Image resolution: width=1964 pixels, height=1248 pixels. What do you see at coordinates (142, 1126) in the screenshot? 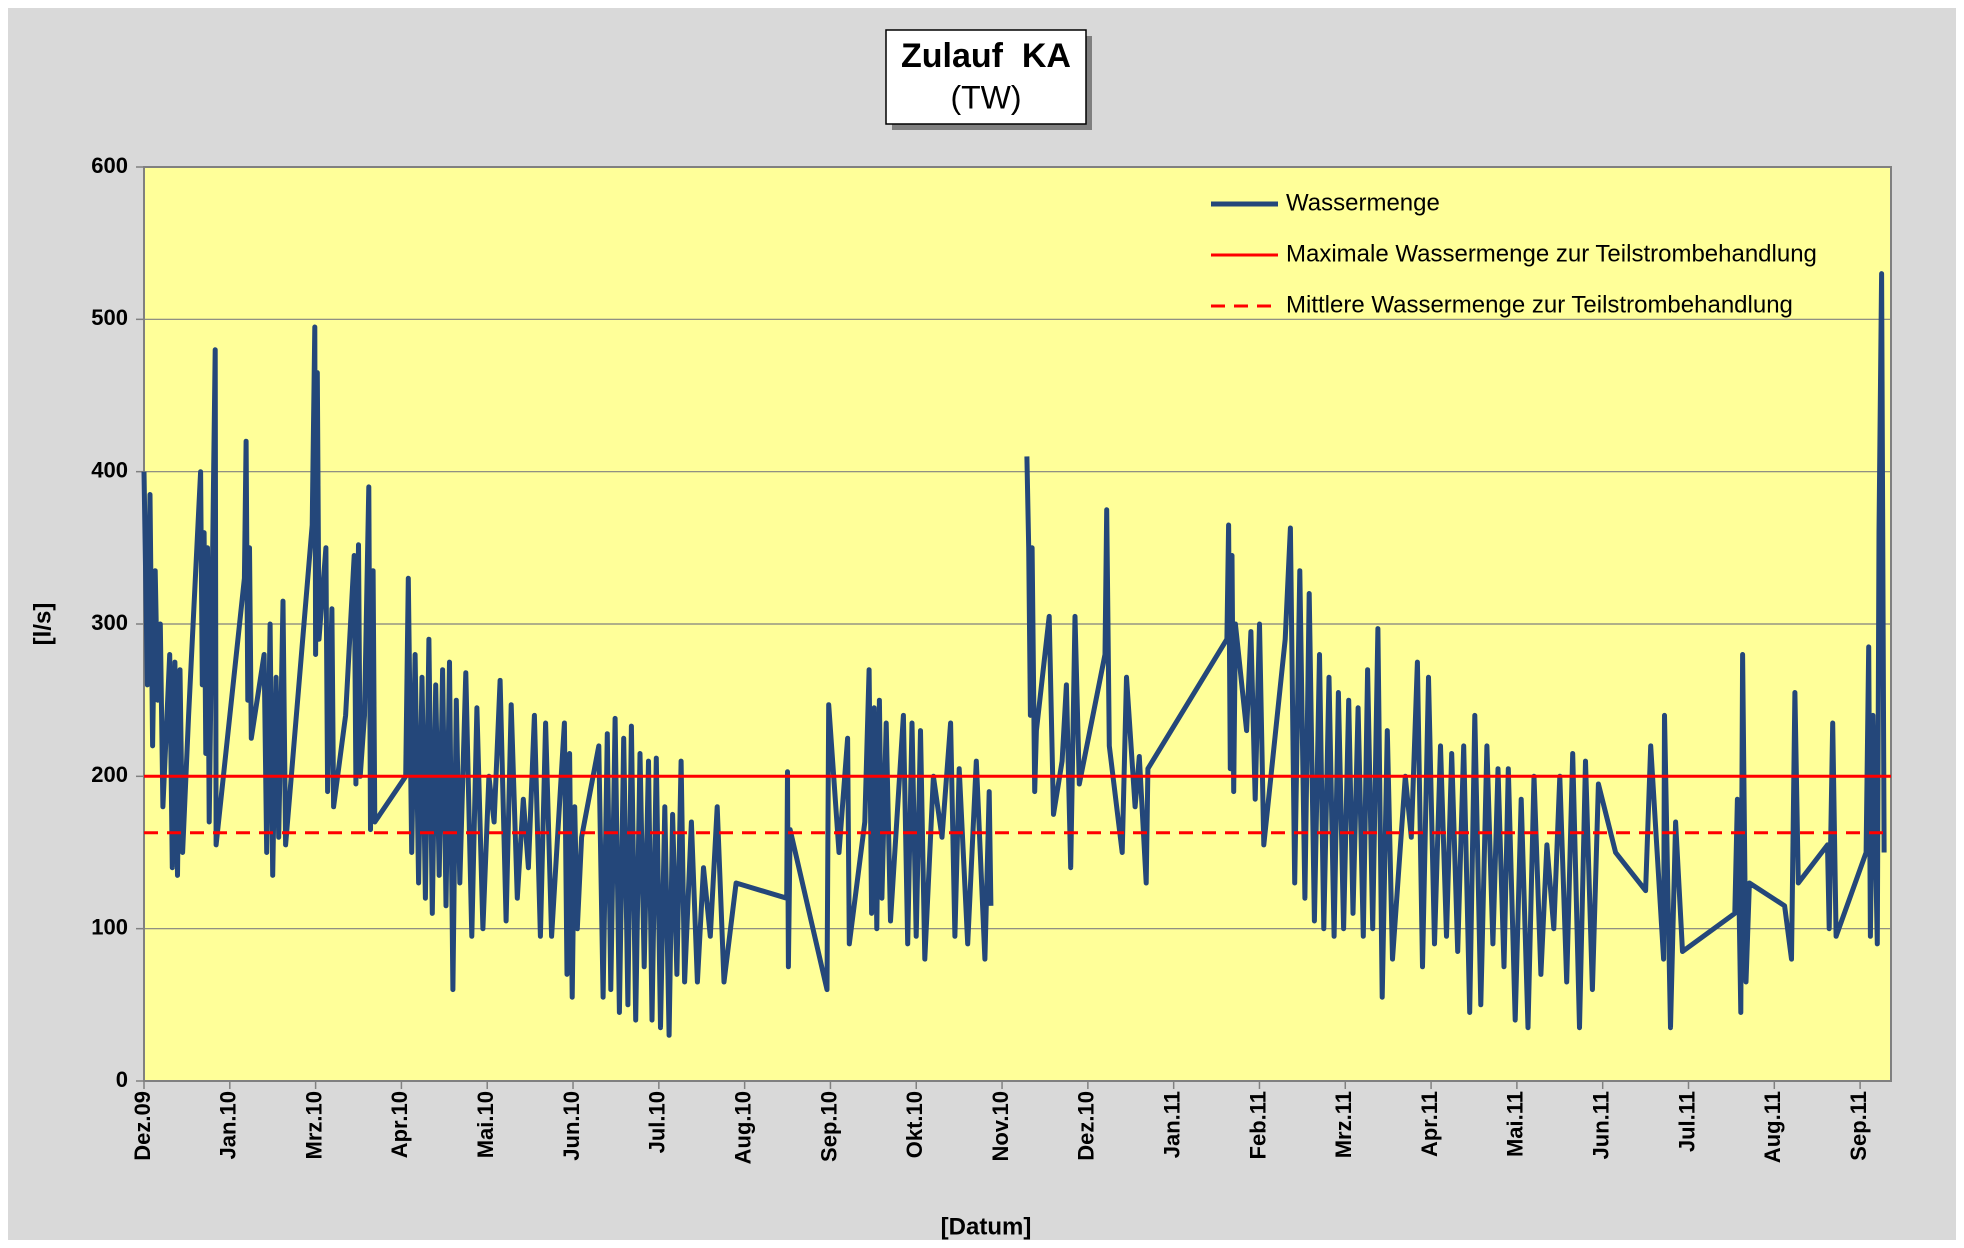
I see `x-tick-label: Dez.09` at bounding box center [142, 1126].